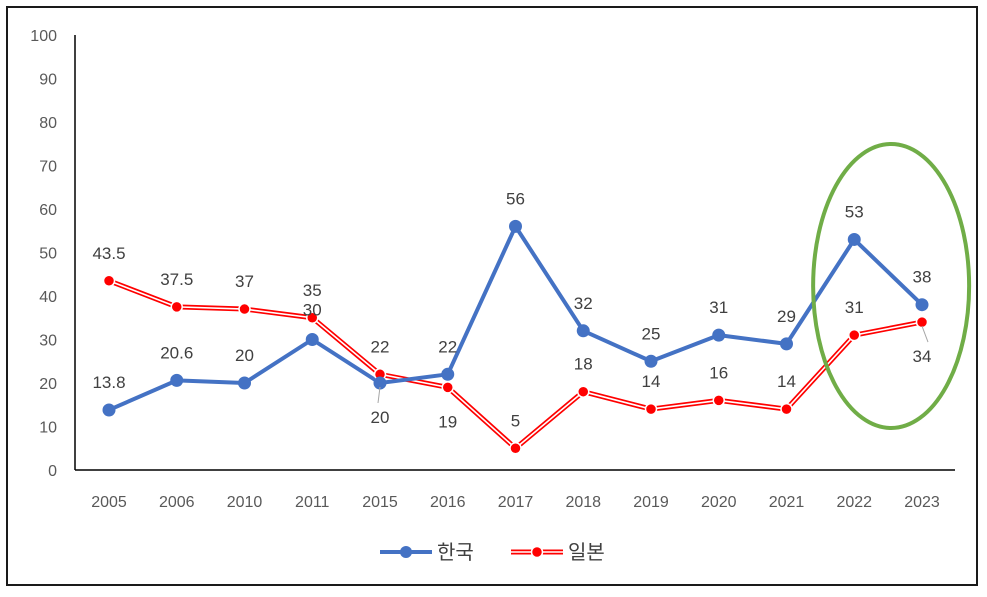 This screenshot has width=987, height=597. Describe the element at coordinates (244, 281) in the screenshot. I see `data-label-japan: 37` at that location.